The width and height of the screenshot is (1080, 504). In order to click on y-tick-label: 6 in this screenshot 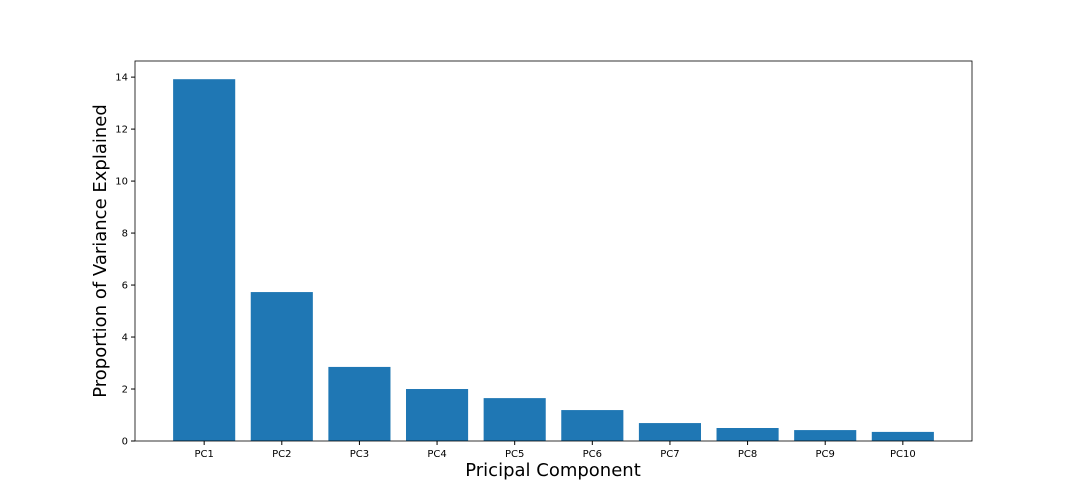, I will do `click(125, 286)`.